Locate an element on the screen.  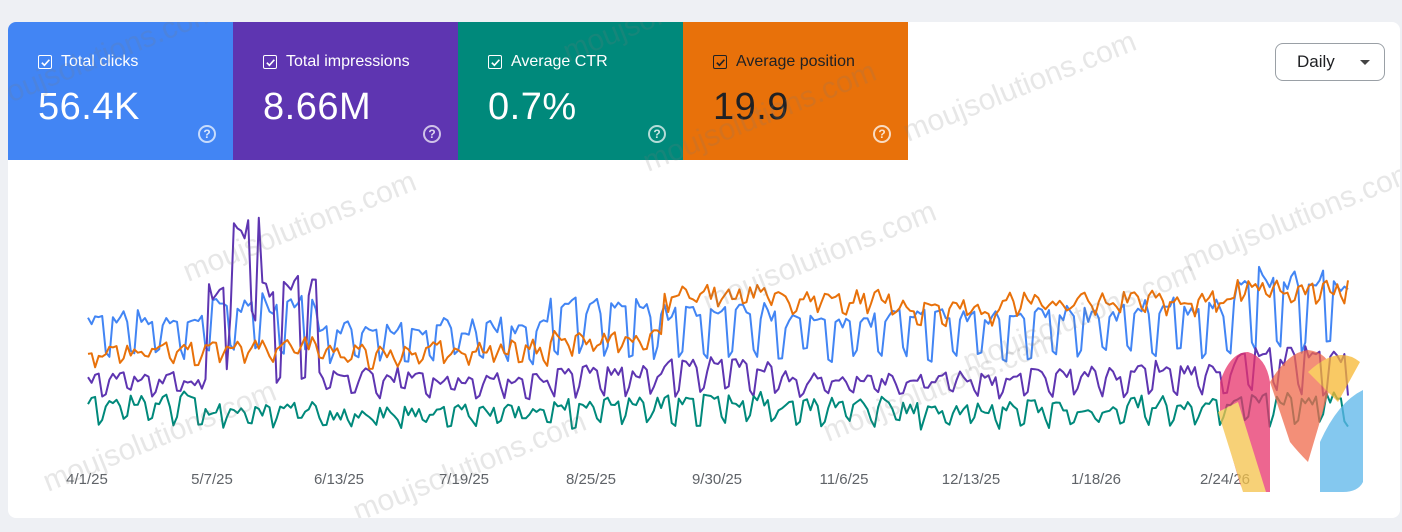
metric-label: Average position is located at coordinates (795, 61).